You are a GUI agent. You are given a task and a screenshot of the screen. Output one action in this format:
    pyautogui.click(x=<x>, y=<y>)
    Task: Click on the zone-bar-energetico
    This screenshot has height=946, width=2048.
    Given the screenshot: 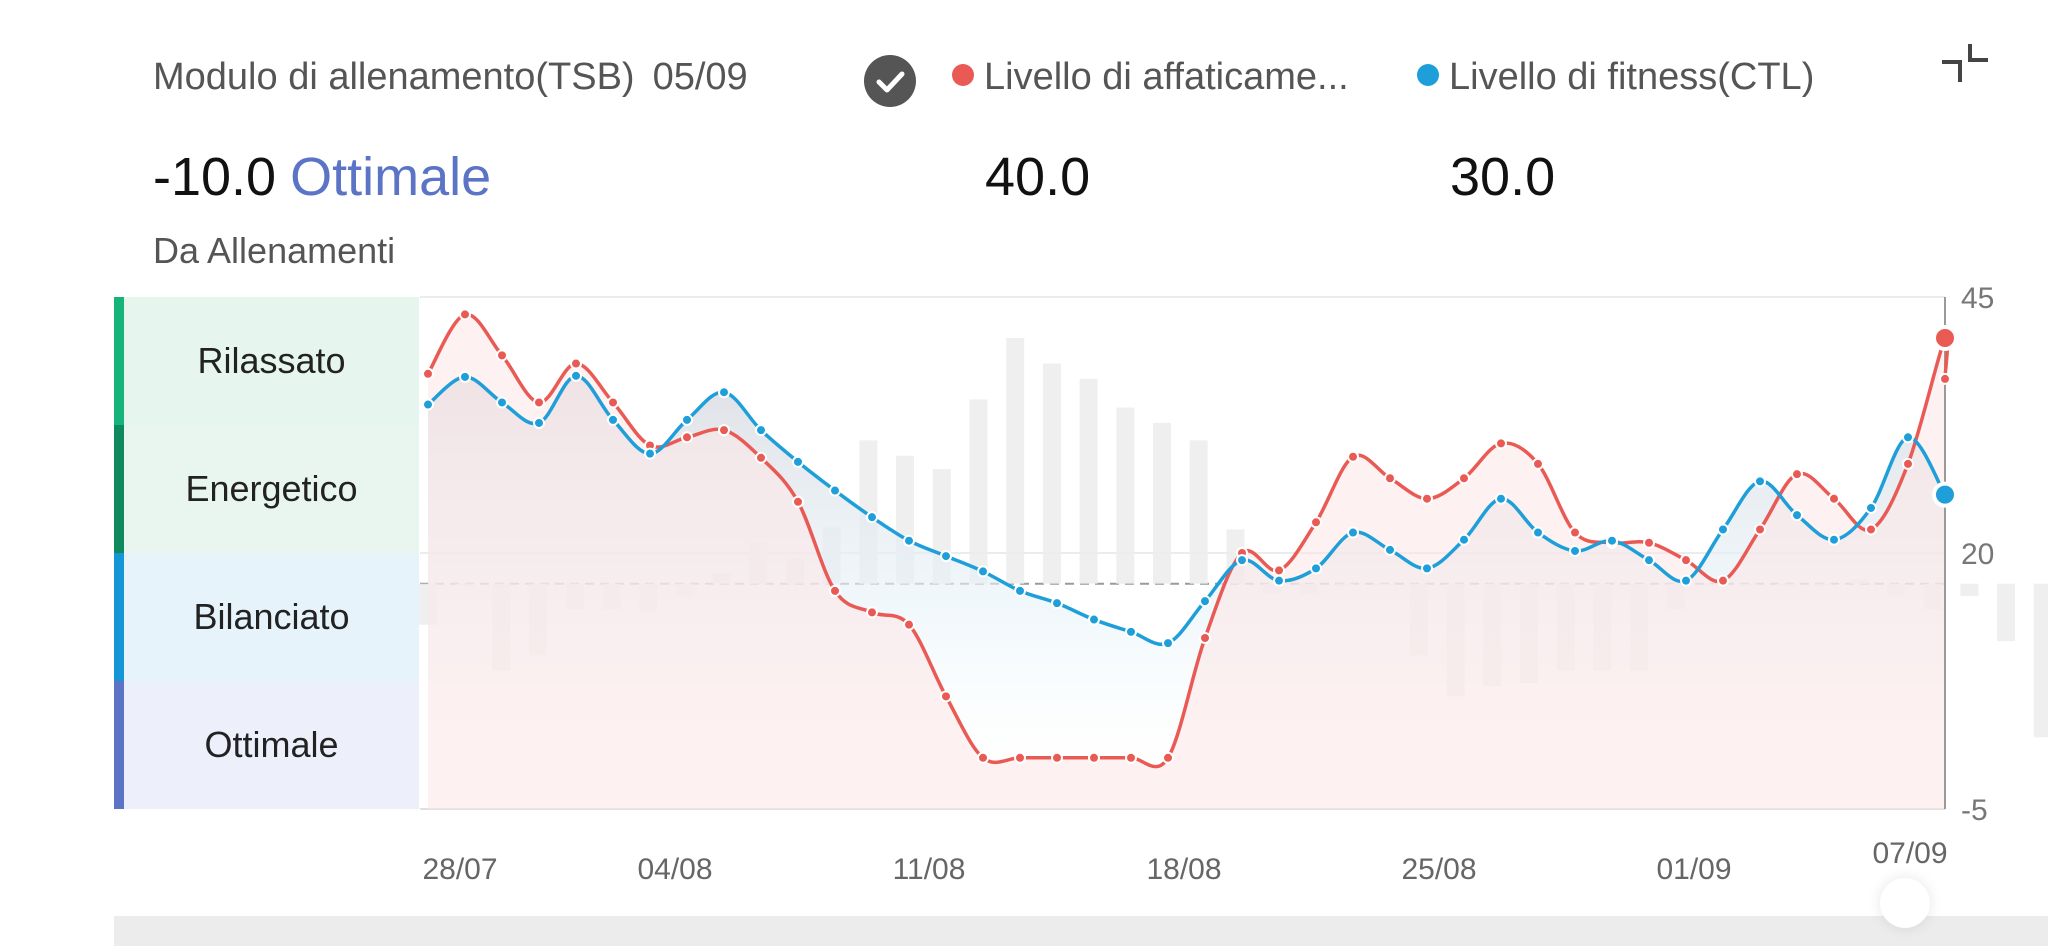 What is the action you would take?
    pyautogui.click(x=119, y=489)
    